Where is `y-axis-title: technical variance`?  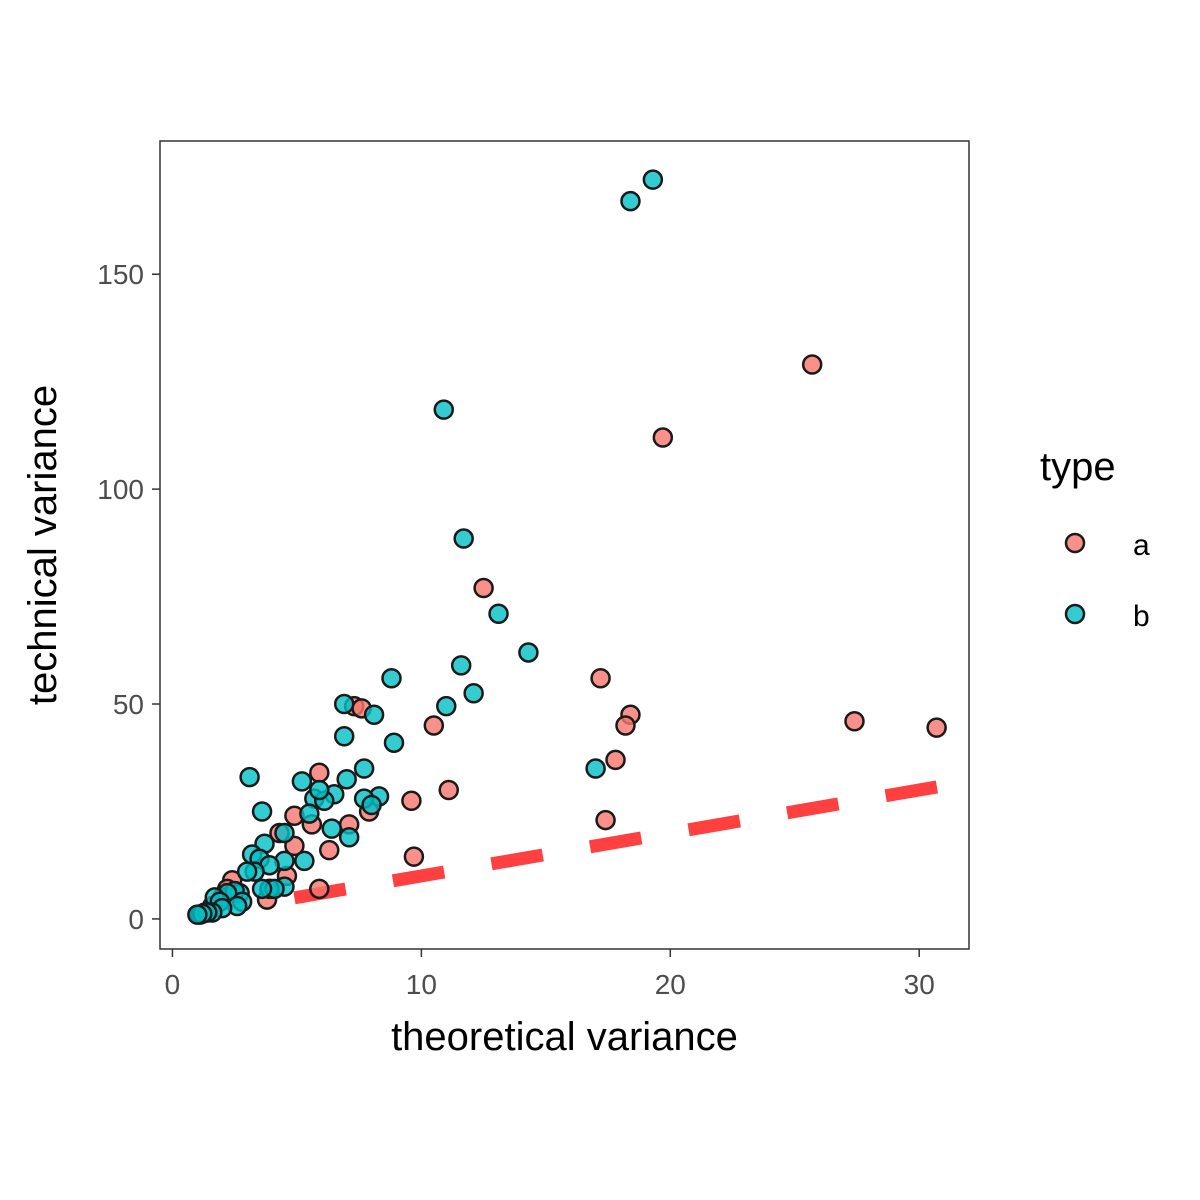
y-axis-title: technical variance is located at coordinates (43, 545).